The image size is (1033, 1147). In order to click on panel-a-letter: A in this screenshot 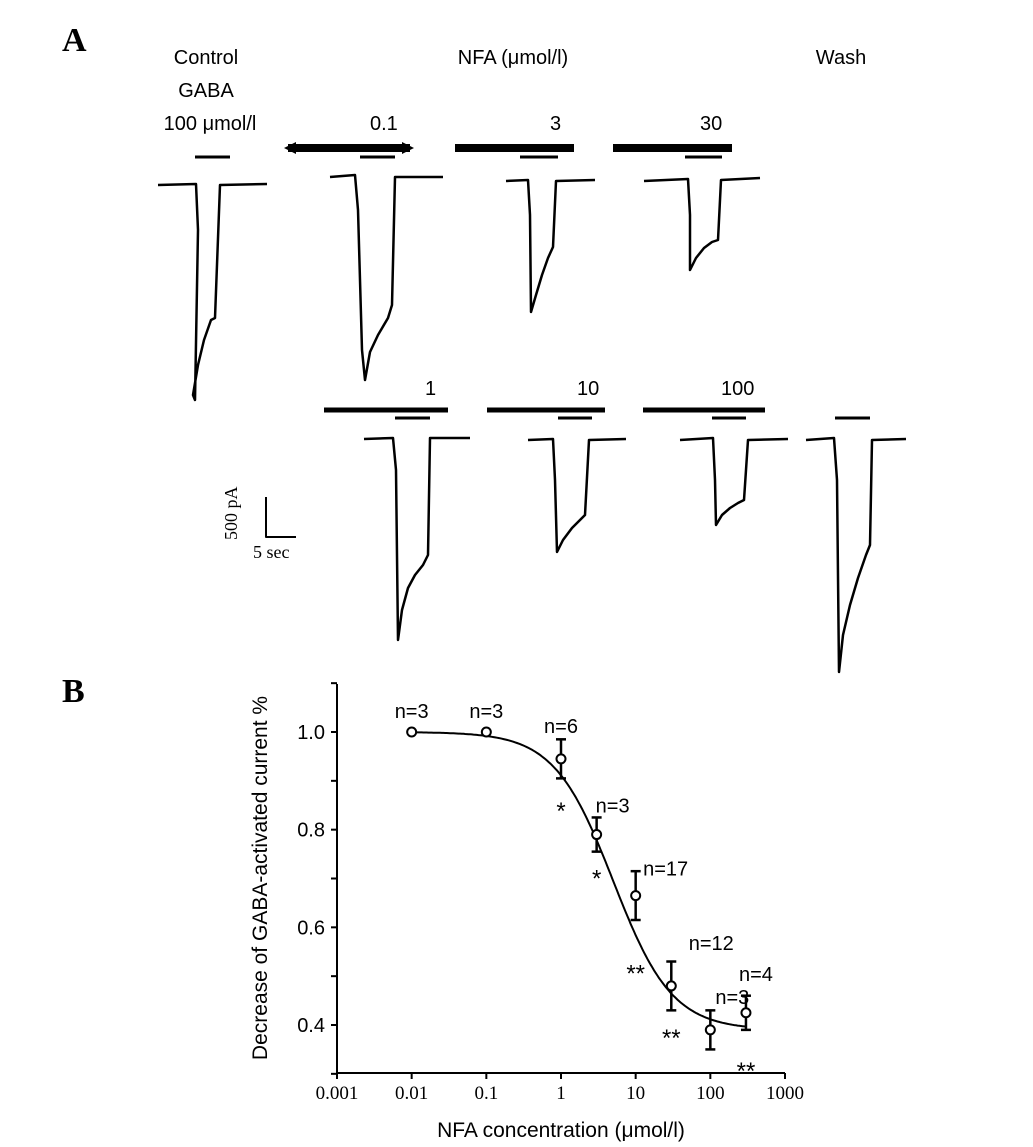, I will do `click(74, 40)`.